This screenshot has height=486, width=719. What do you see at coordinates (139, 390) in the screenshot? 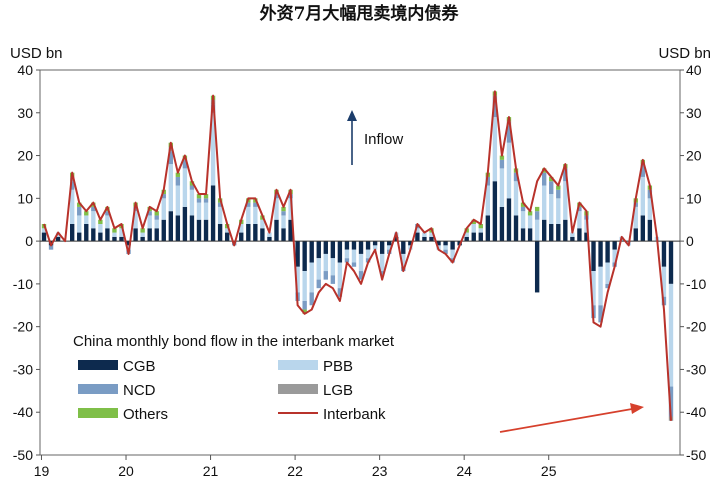
I see `legend-label-ncd: NCD` at bounding box center [139, 390].